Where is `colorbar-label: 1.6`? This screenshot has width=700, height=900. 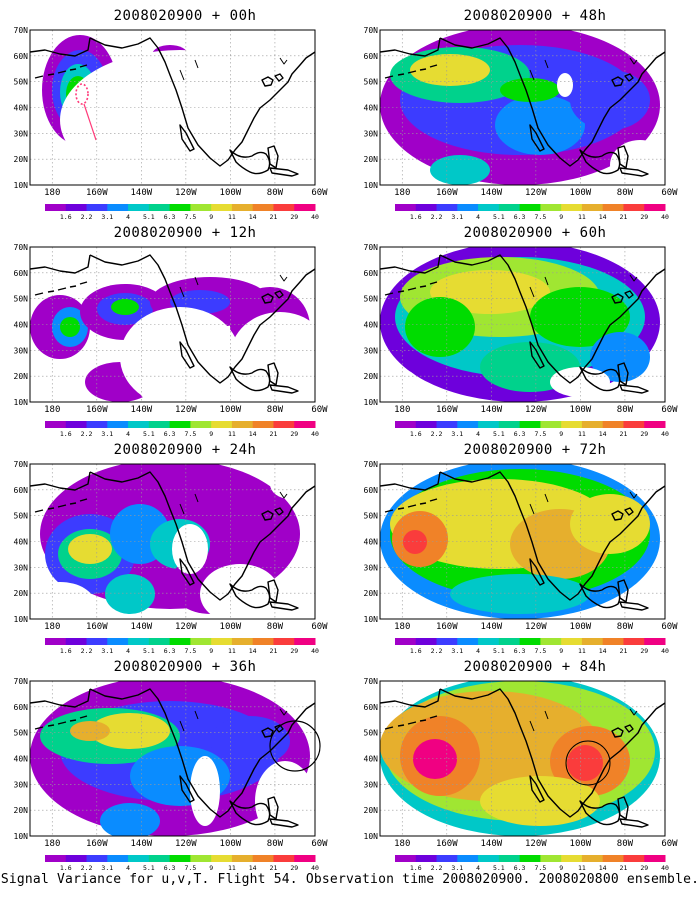
colorbar-label: 1.6 is located at coordinates (66, 868).